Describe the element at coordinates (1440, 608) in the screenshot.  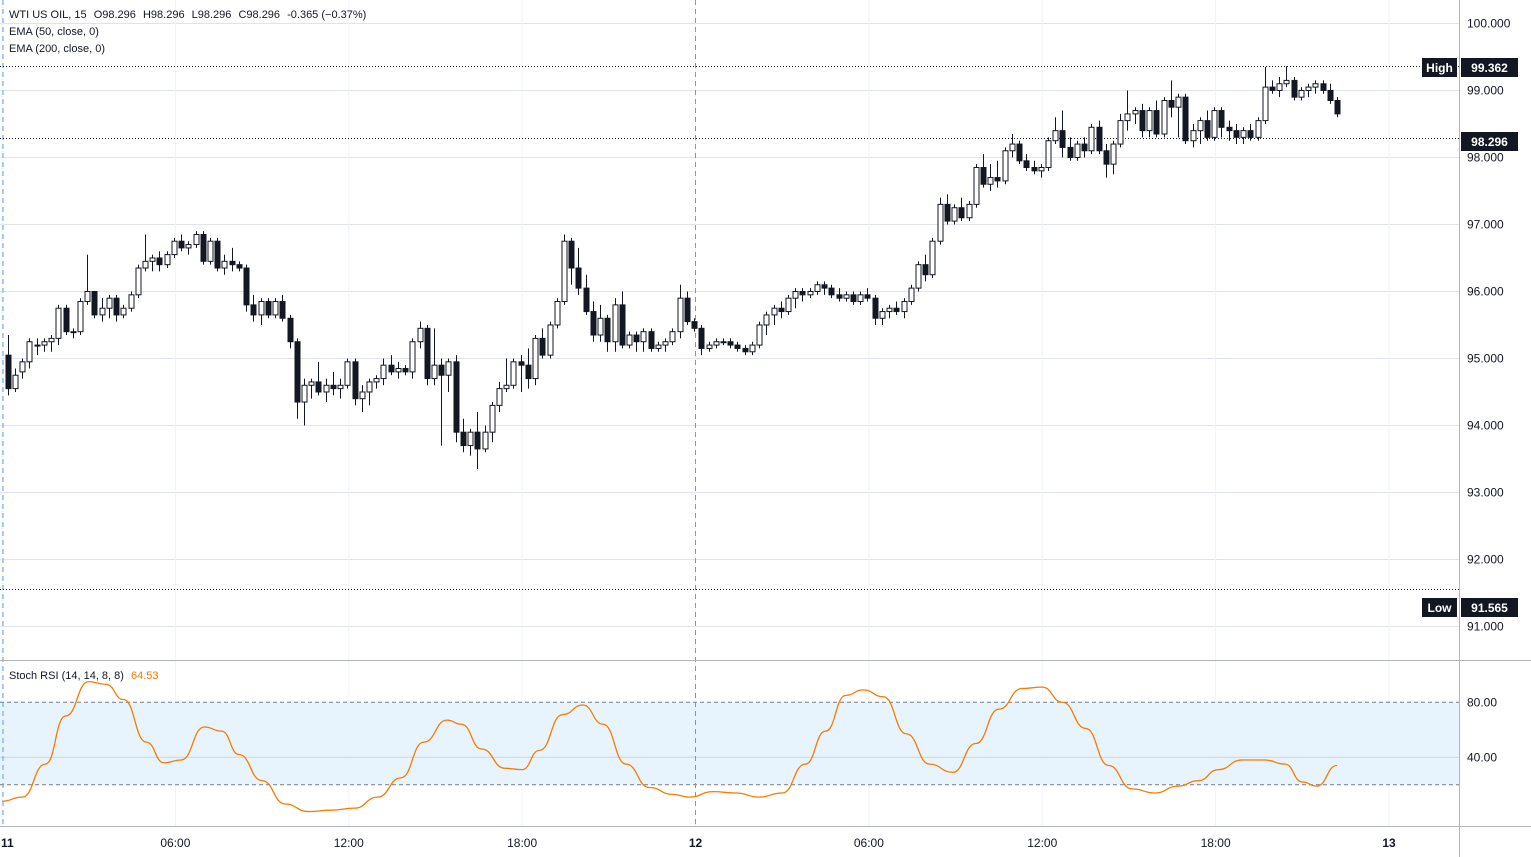
I see `low-tag-label: Low` at that location.